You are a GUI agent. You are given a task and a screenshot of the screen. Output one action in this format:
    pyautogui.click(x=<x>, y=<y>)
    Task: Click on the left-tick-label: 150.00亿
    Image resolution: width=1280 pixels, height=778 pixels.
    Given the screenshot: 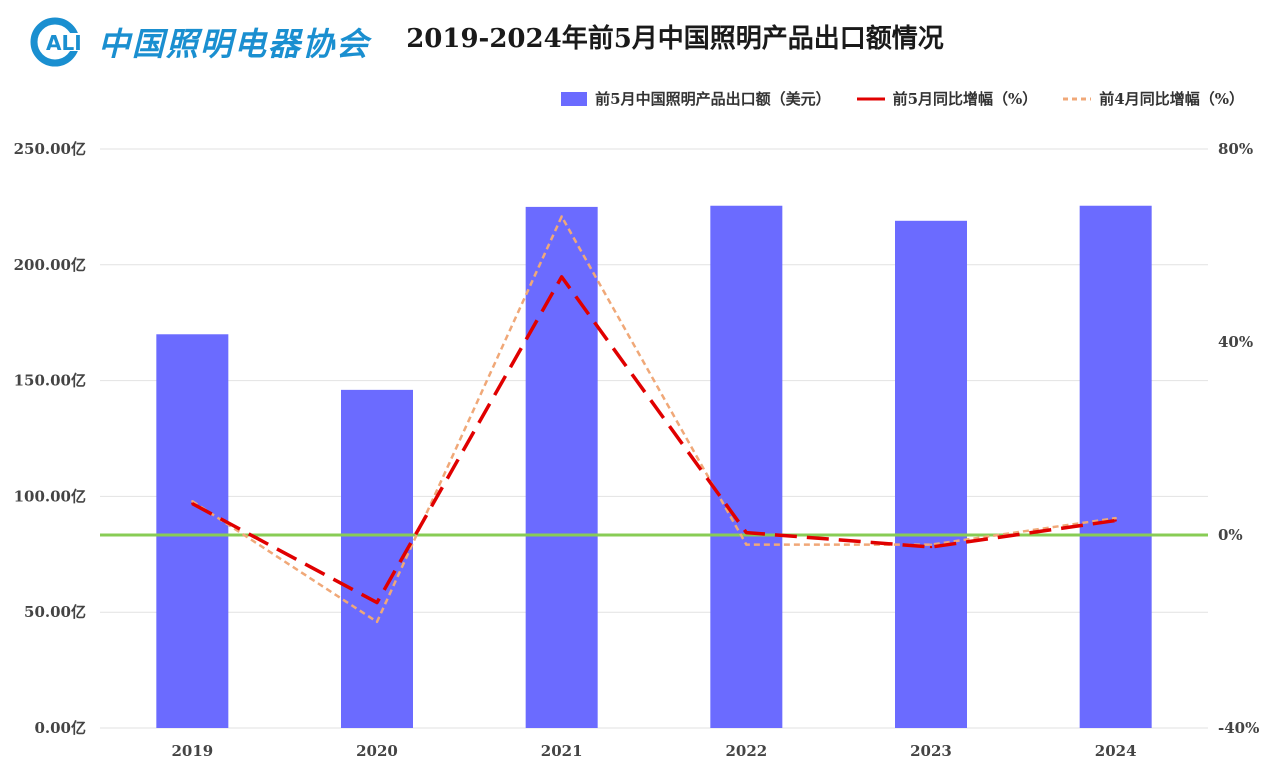 What is the action you would take?
    pyautogui.click(x=50, y=381)
    